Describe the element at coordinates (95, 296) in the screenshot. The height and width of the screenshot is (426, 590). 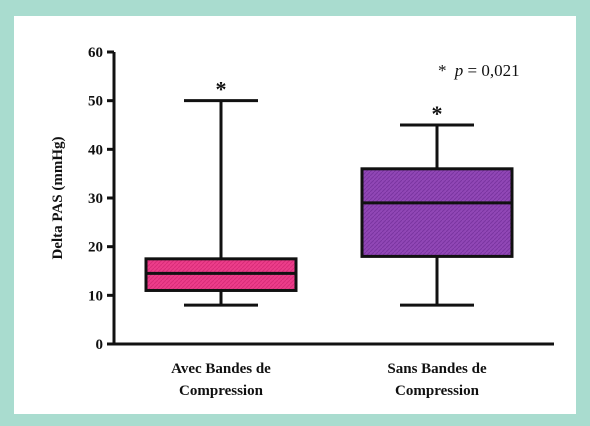
I see `y-tick-label: 10` at that location.